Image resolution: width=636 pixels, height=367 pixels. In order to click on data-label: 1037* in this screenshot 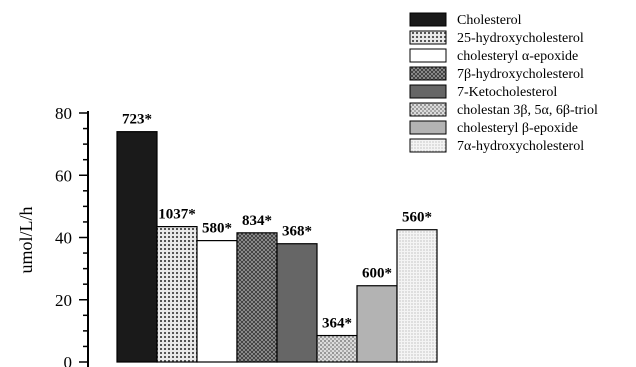, I will do `click(177, 215)`.